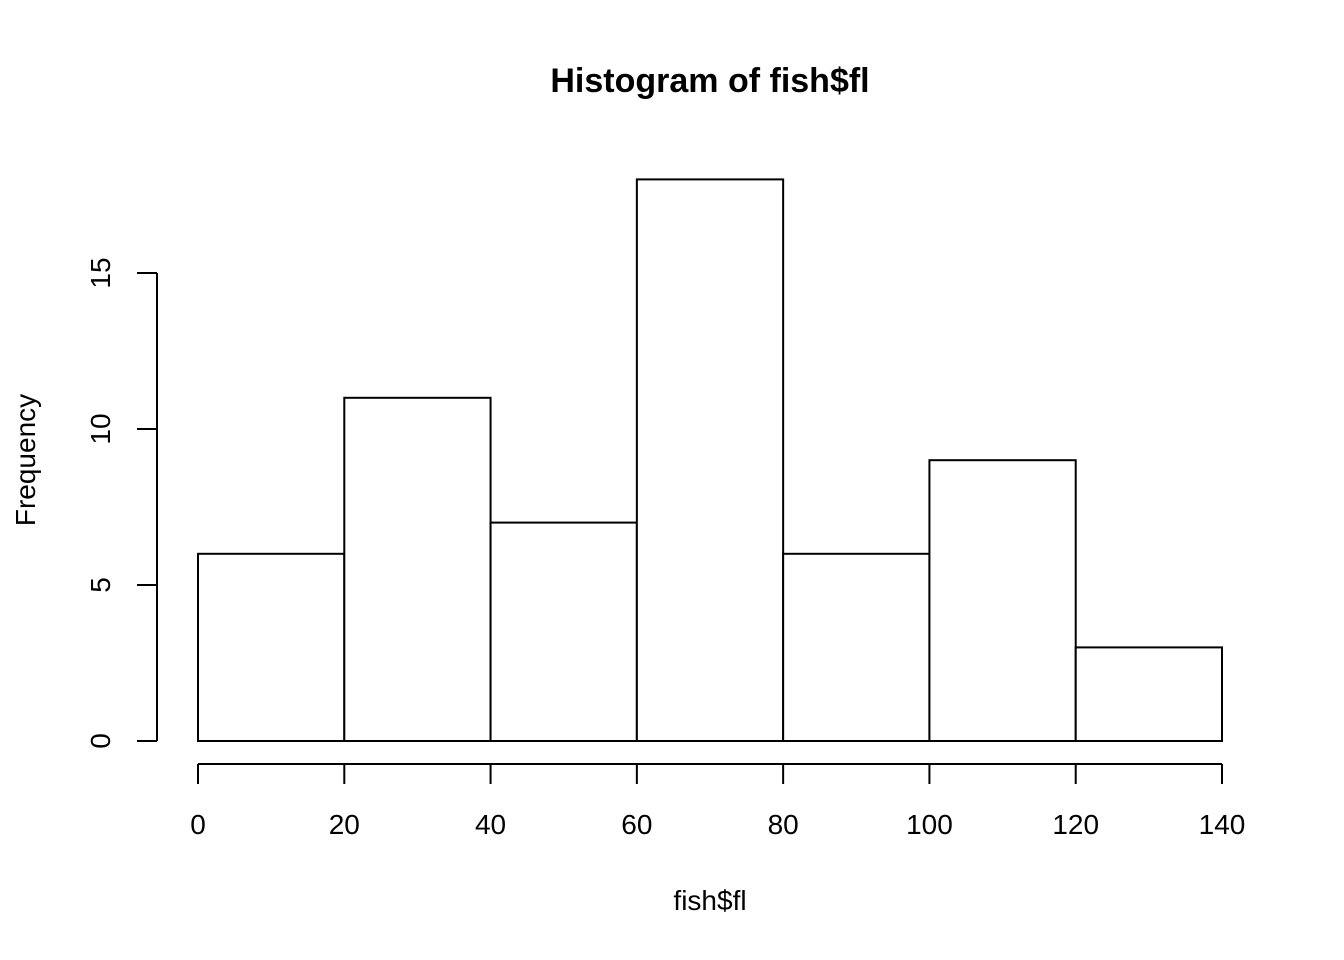 Image resolution: width=1344 pixels, height=960 pixels. Describe the element at coordinates (709, 900) in the screenshot. I see `x-axis-label: fish$fl` at that location.